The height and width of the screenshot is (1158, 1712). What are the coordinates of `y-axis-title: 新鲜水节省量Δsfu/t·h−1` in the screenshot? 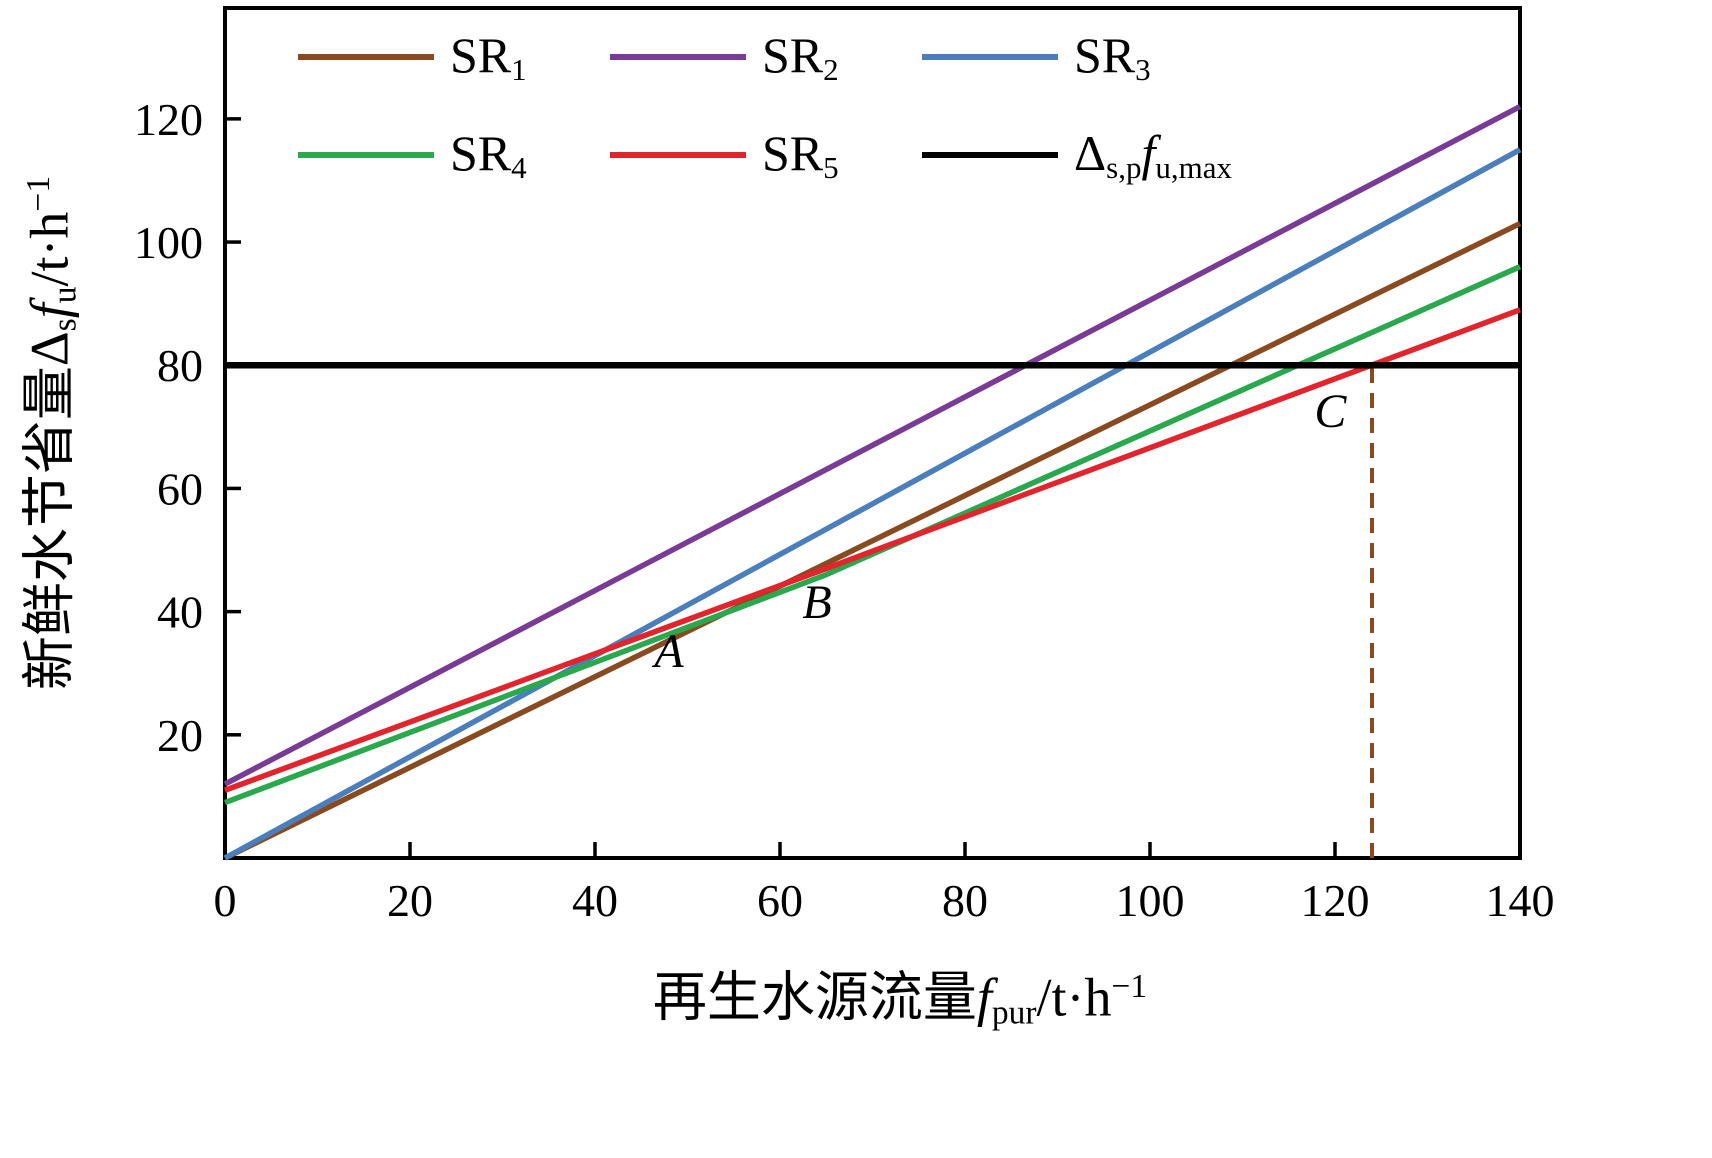 It's located at (51, 433).